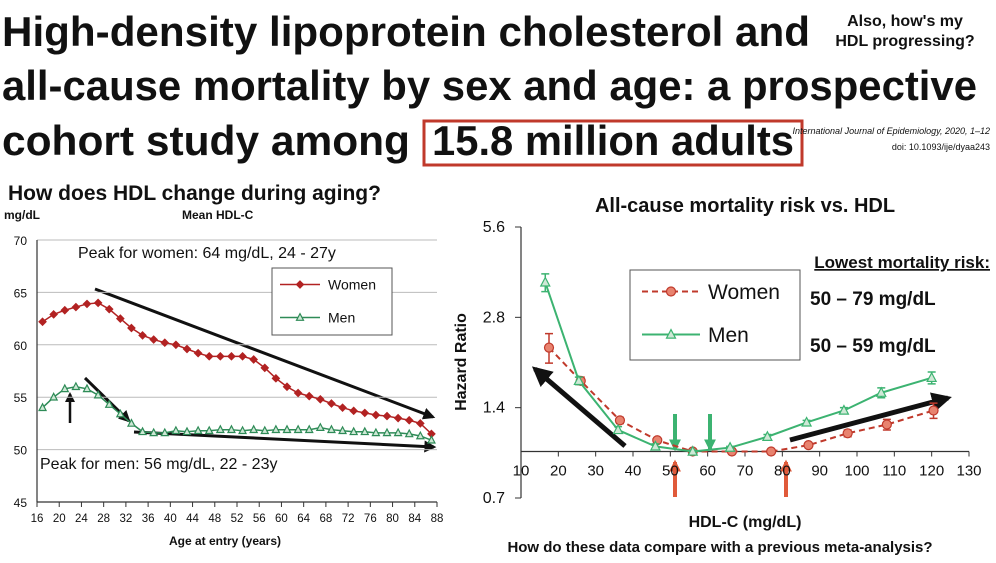 The width and height of the screenshot is (996, 563). I want to click on x-tick-label: 64, so click(303, 519).